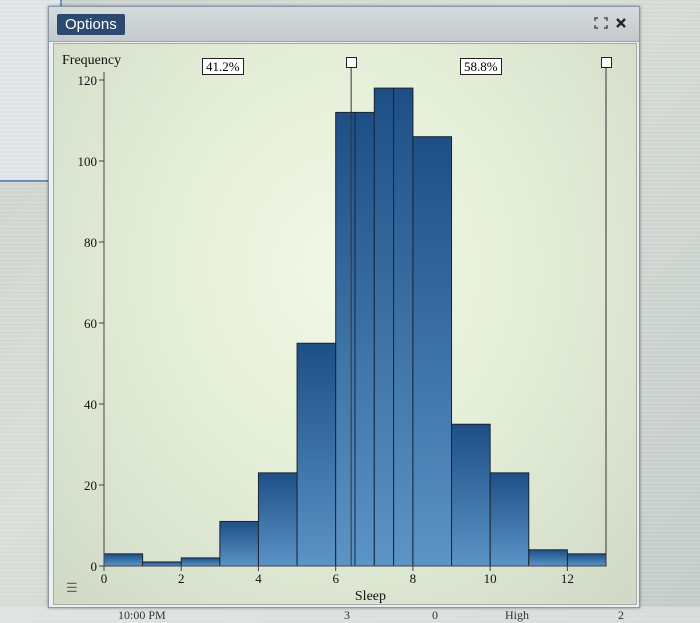 The width and height of the screenshot is (700, 623). I want to click on right-percent-label: 58.8%, so click(481, 66).